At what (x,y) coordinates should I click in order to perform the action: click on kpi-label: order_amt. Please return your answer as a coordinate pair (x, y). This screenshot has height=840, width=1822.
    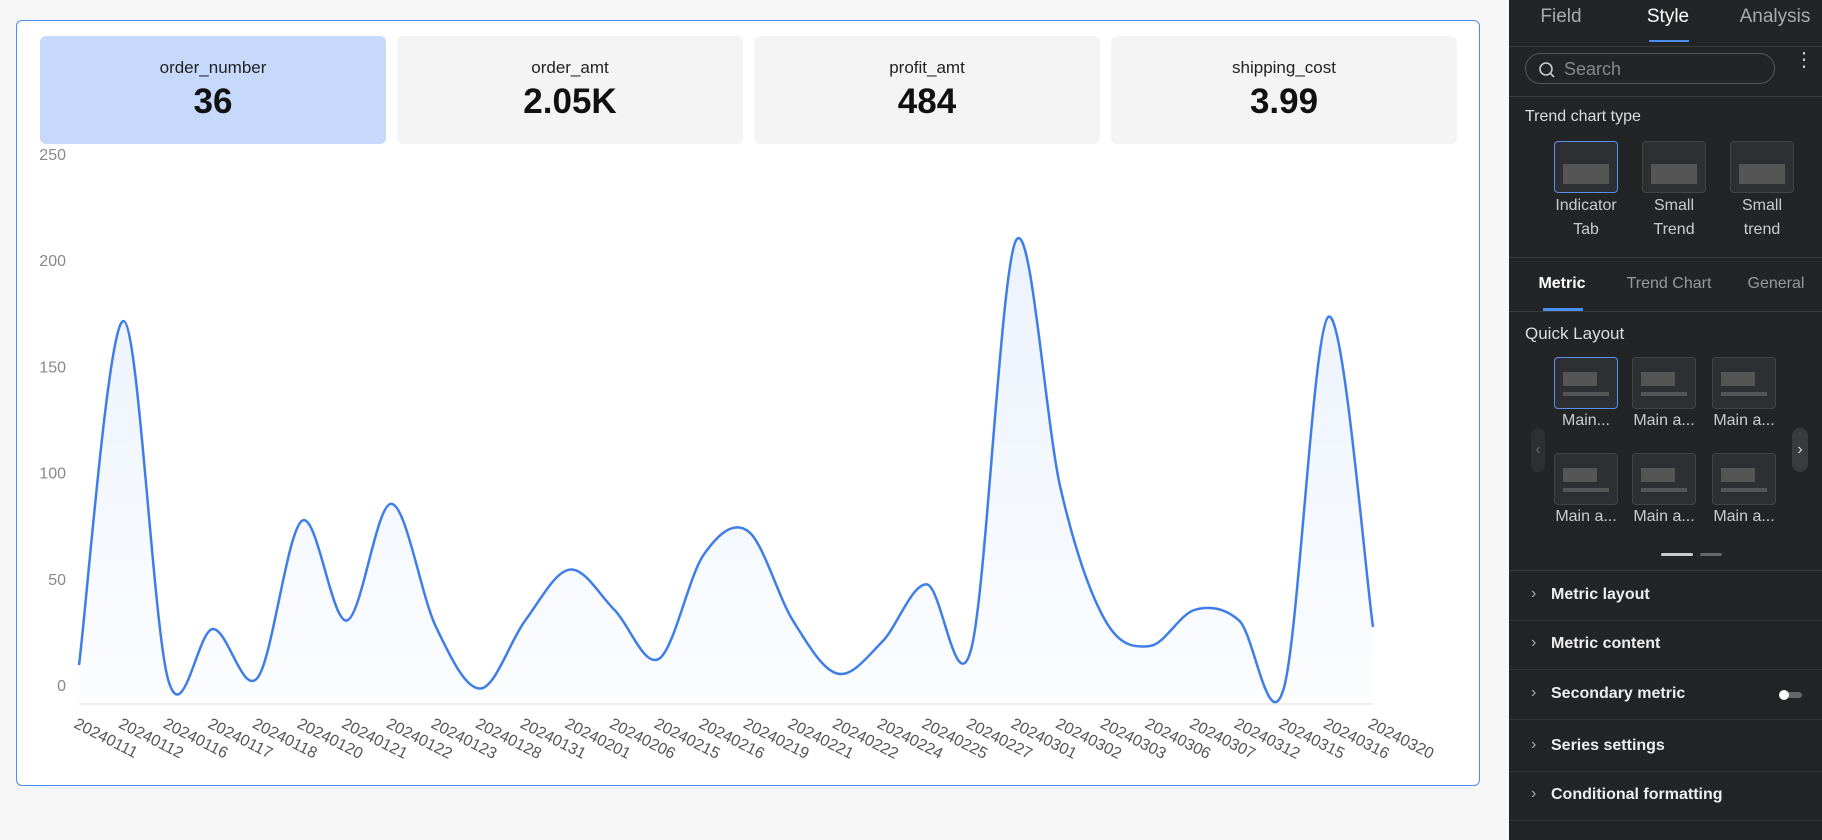
    Looking at the image, I should click on (570, 67).